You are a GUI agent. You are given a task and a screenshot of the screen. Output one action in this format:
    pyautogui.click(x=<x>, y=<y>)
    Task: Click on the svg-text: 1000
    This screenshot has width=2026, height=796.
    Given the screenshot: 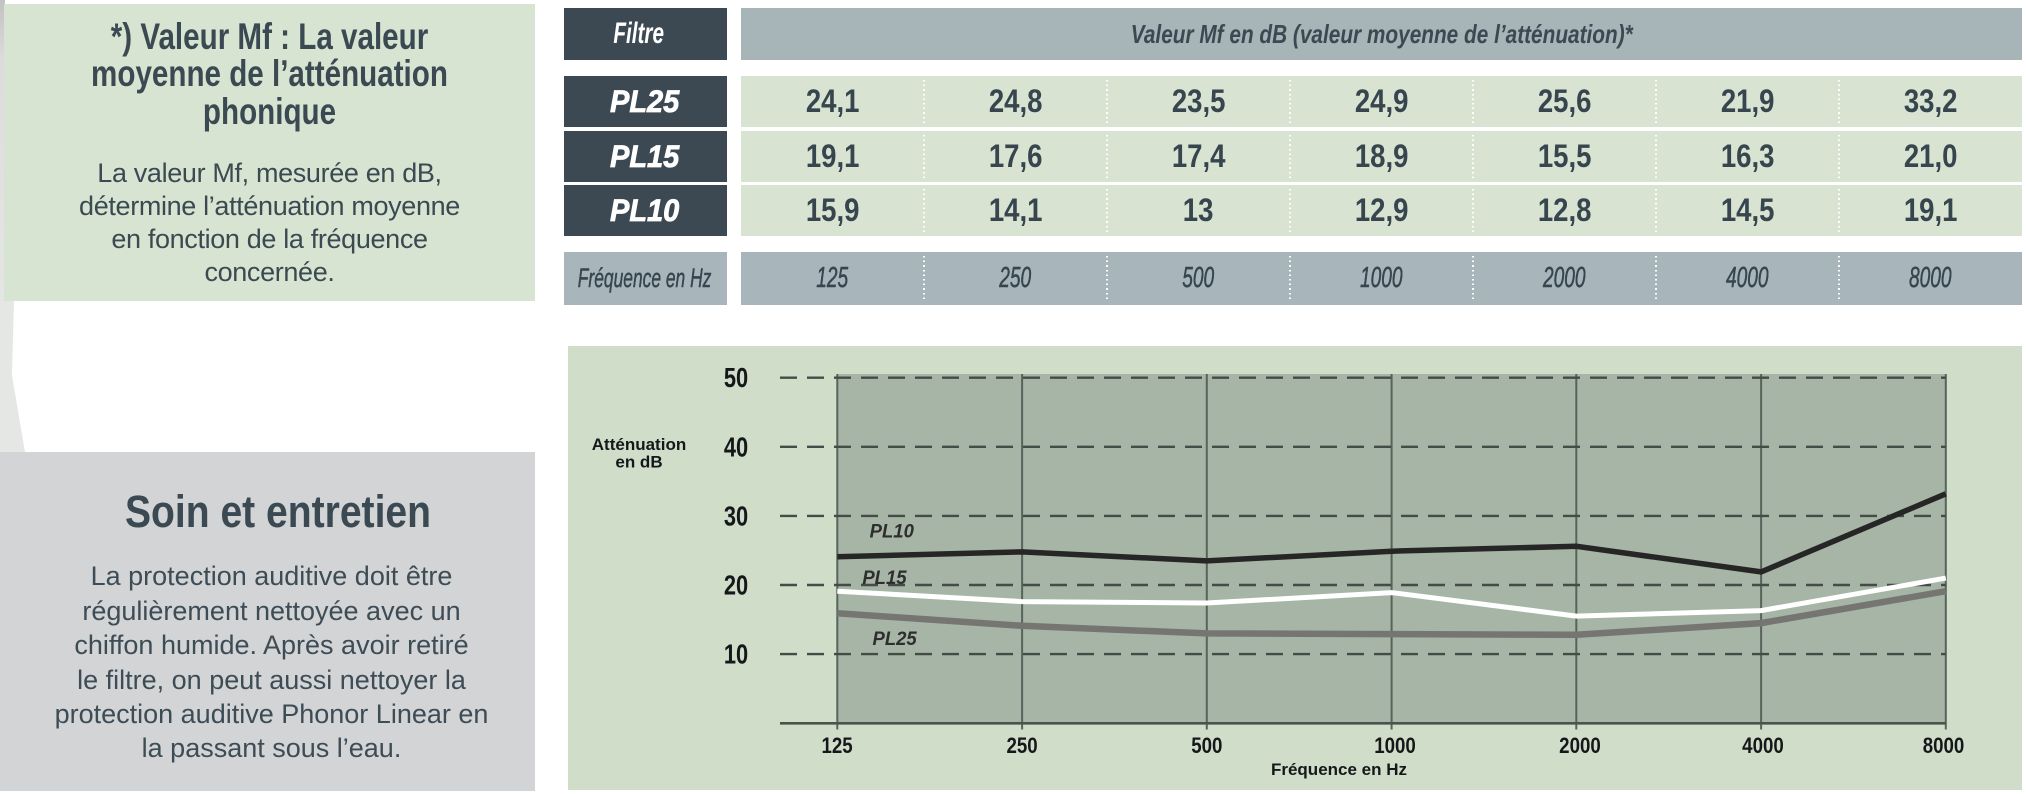 What is the action you would take?
    pyautogui.click(x=1395, y=747)
    